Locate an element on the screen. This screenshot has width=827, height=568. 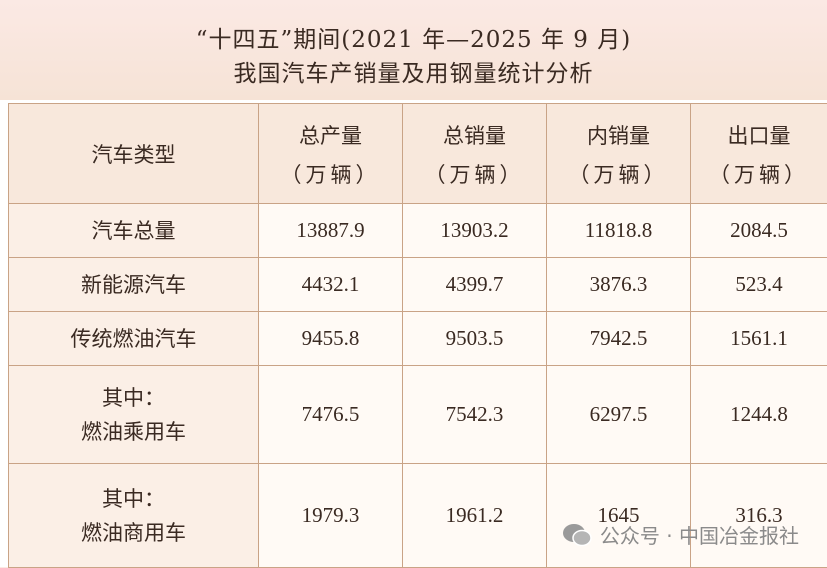
row-label-cell: 其中：燃油乘用车 is located at coordinates (134, 415).